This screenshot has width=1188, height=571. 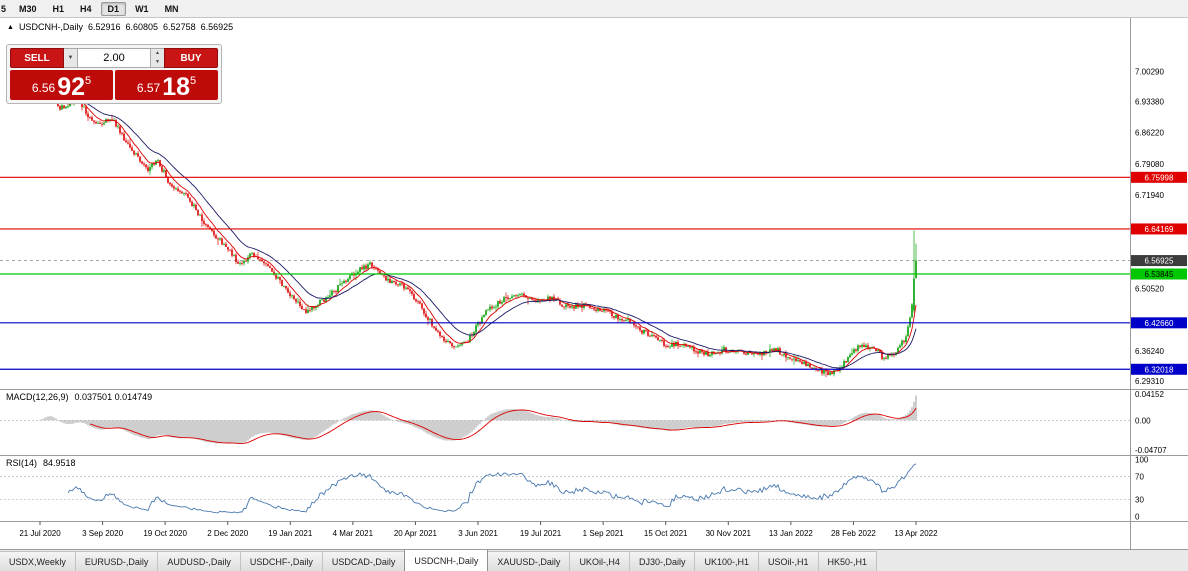 I want to click on sell-price-pips: 92, so click(x=71, y=86).